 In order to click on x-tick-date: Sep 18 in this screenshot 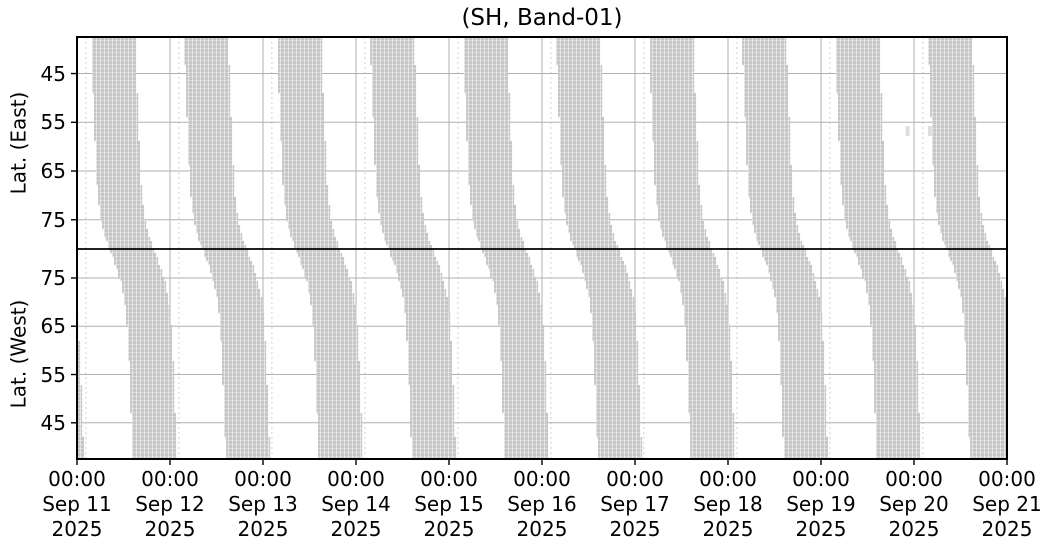, I will do `click(728, 504)`.